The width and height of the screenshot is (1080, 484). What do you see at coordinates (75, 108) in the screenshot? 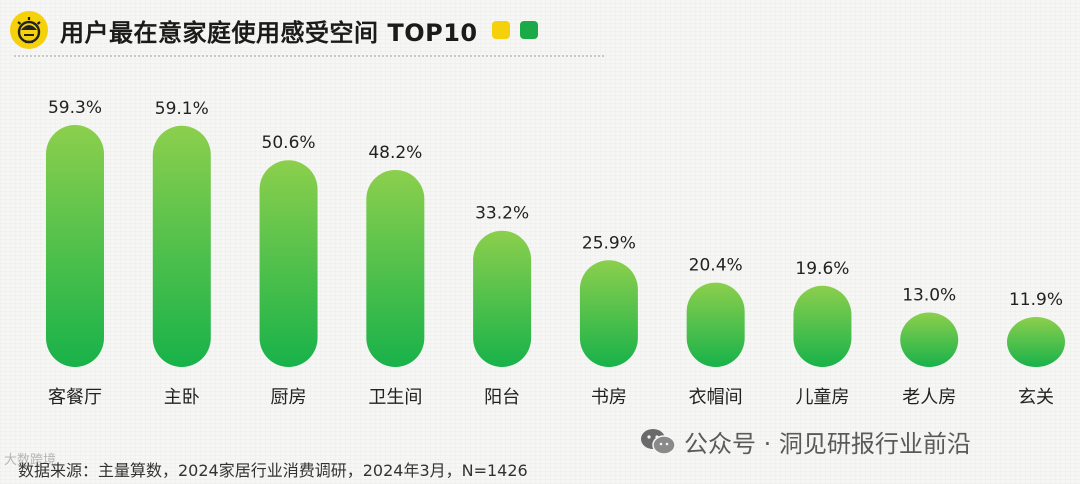
I see `value-label: 59.3%` at bounding box center [75, 108].